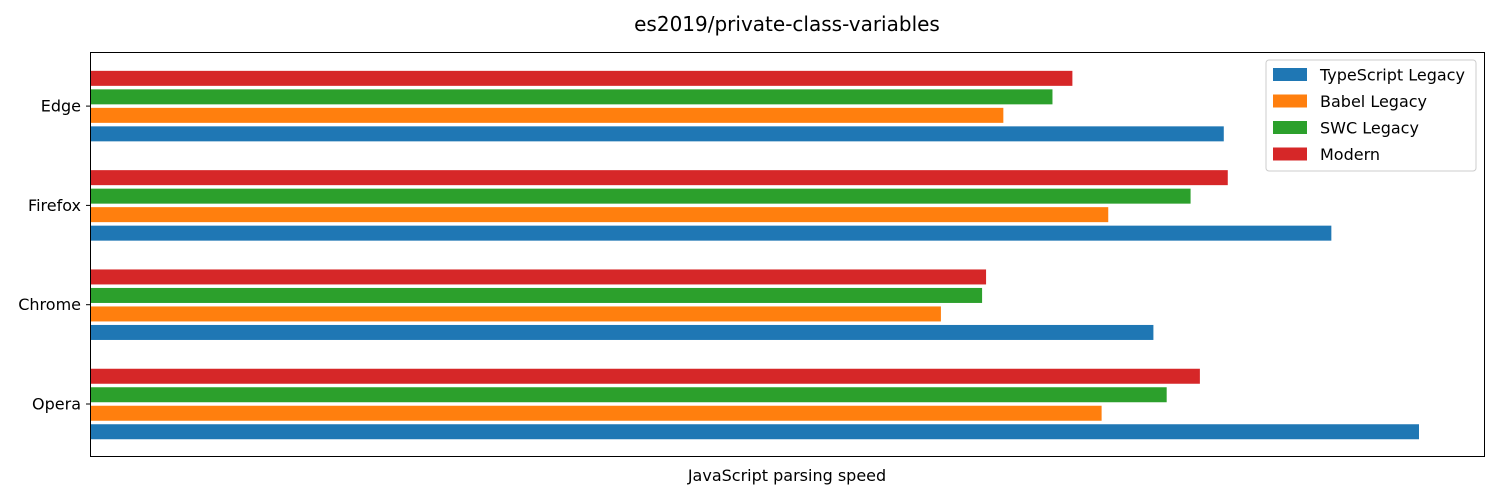  What do you see at coordinates (657, 134) in the screenshot?
I see `bar-edge-typescript-legacy` at bounding box center [657, 134].